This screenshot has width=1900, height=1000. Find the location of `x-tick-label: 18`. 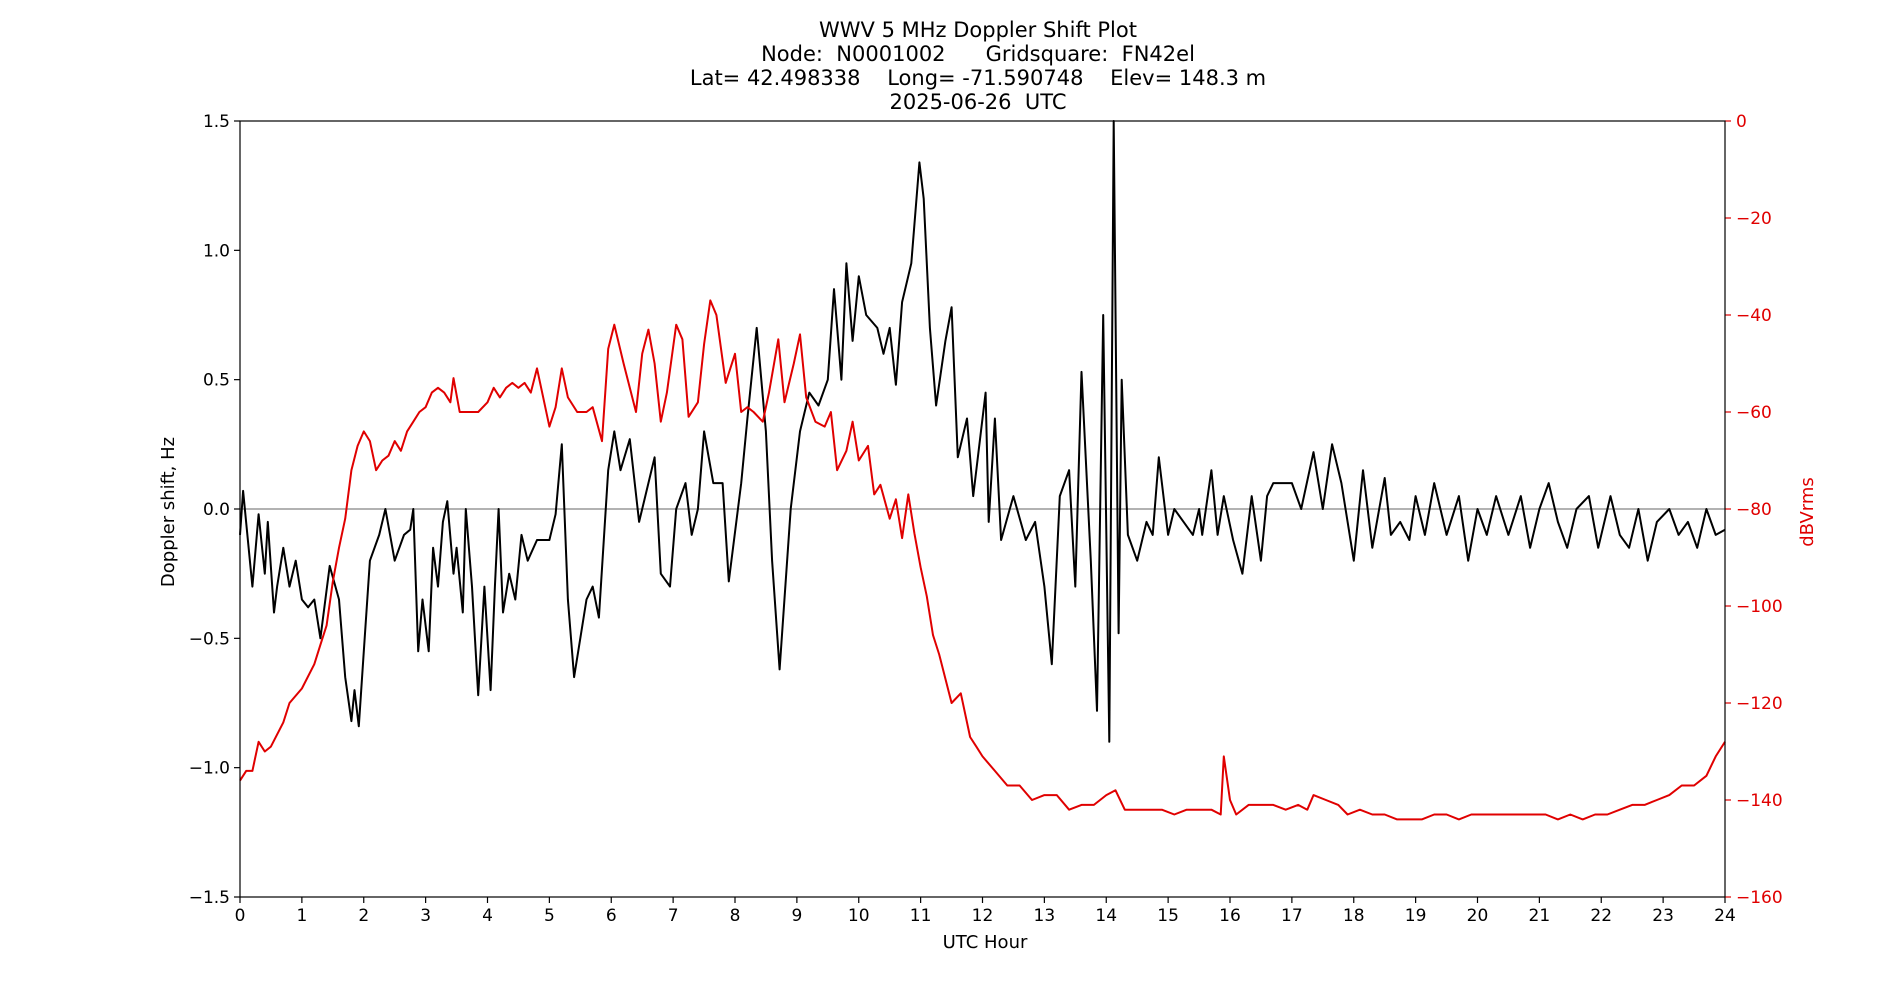

x-tick-label: 18 is located at coordinates (1354, 916).